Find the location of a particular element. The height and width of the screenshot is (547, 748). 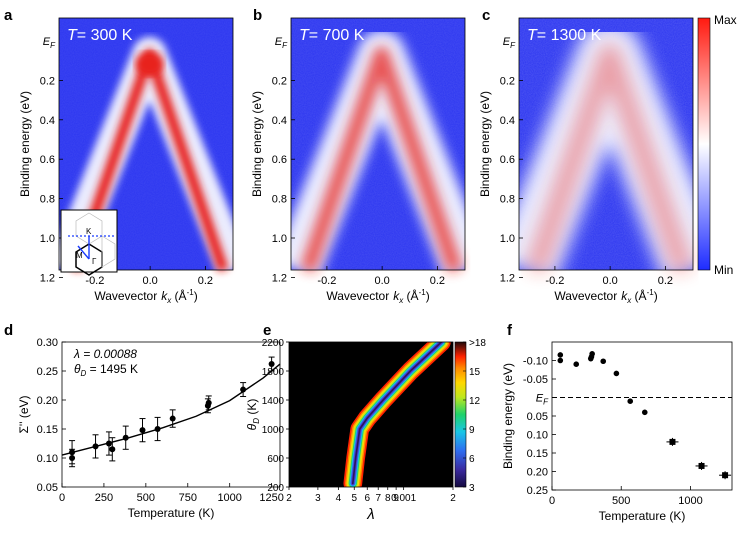

arpes-colorbar: Max Min is located at coordinates (717, 145).